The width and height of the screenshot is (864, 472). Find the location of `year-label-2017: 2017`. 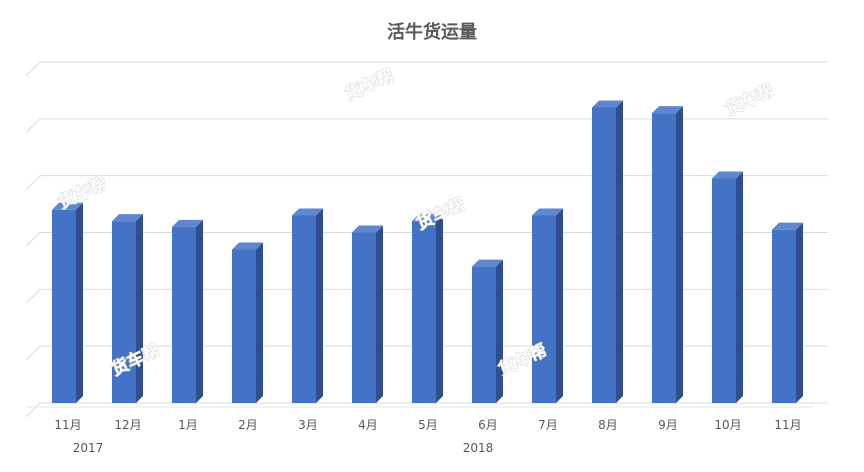

year-label-2017: 2017 is located at coordinates (88, 448).